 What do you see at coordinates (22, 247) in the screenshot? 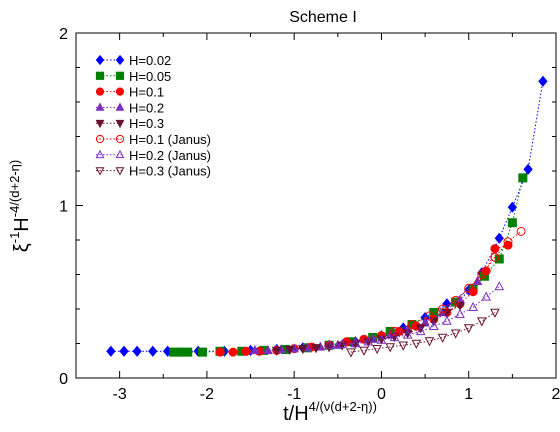
I see `y-axis-label-pre: ξ` at bounding box center [22, 247].